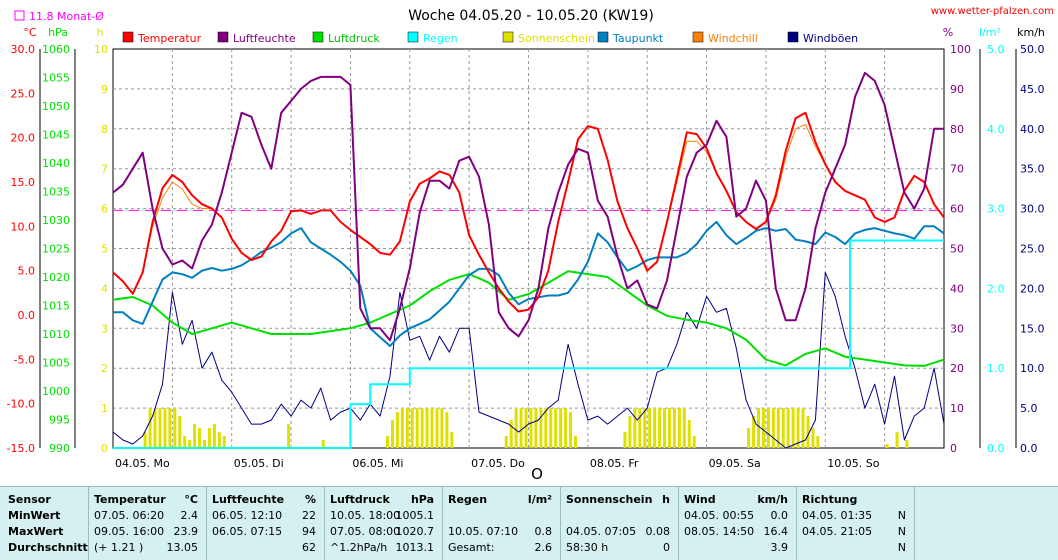 The width and height of the screenshot is (1058, 560). Describe the element at coordinates (29, 499) in the screenshot. I see `stats-row-header: Sensor` at that location.